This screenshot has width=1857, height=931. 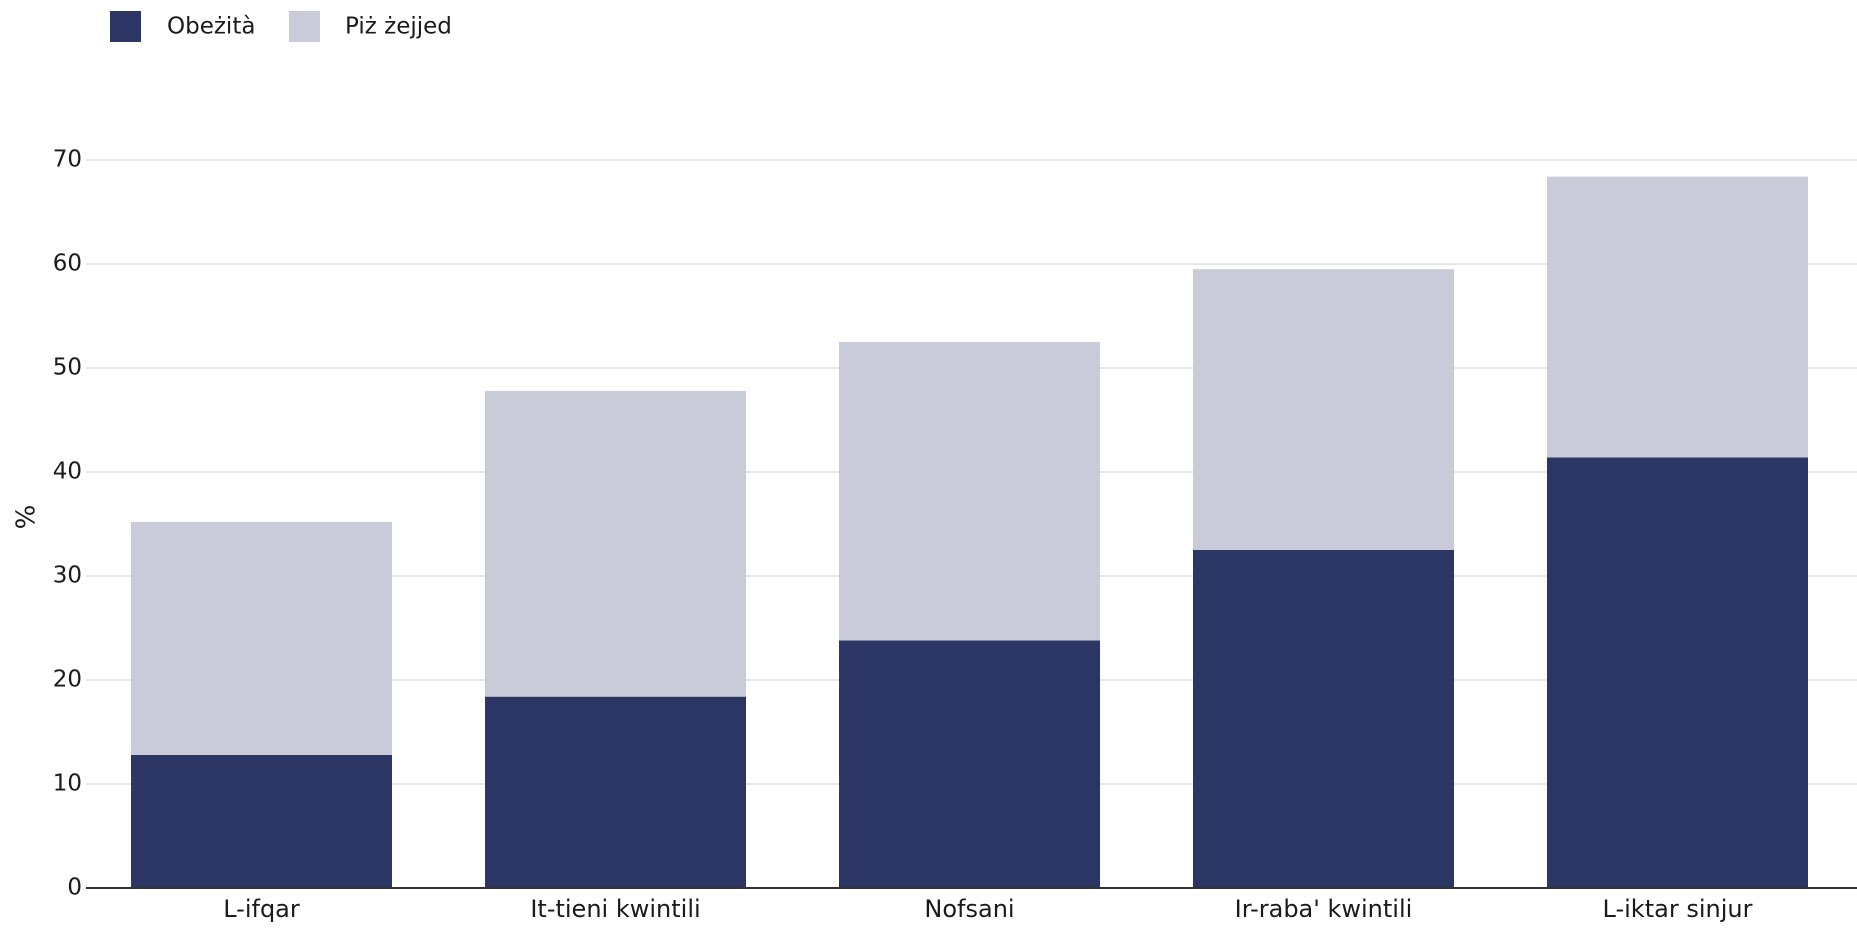 I want to click on y-tick-label: 60, so click(x=67, y=264).